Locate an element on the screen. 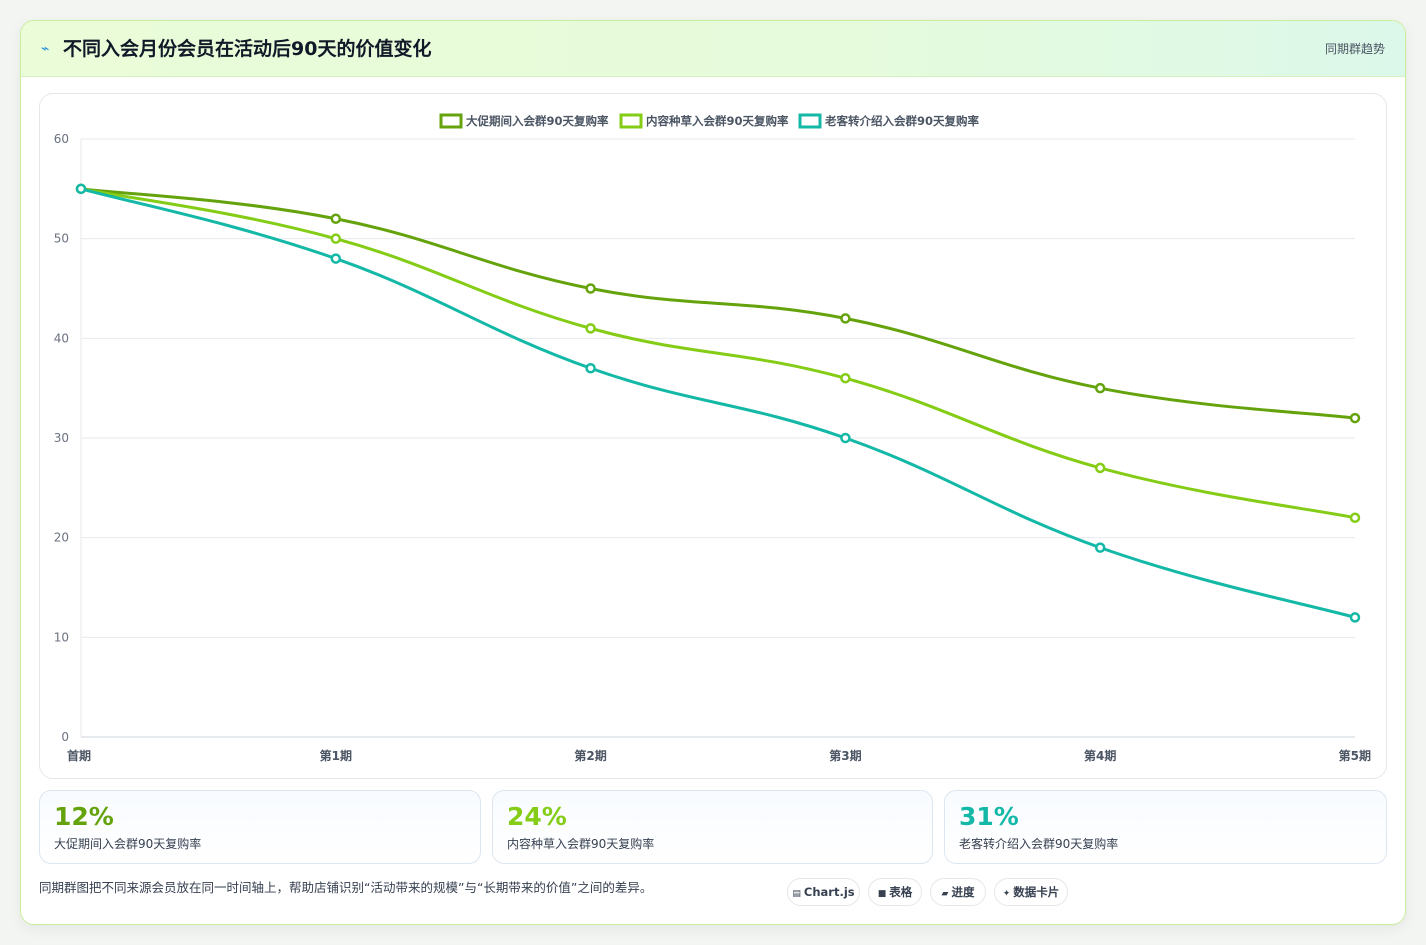  chip-label: 数据卡片 is located at coordinates (1036, 892).